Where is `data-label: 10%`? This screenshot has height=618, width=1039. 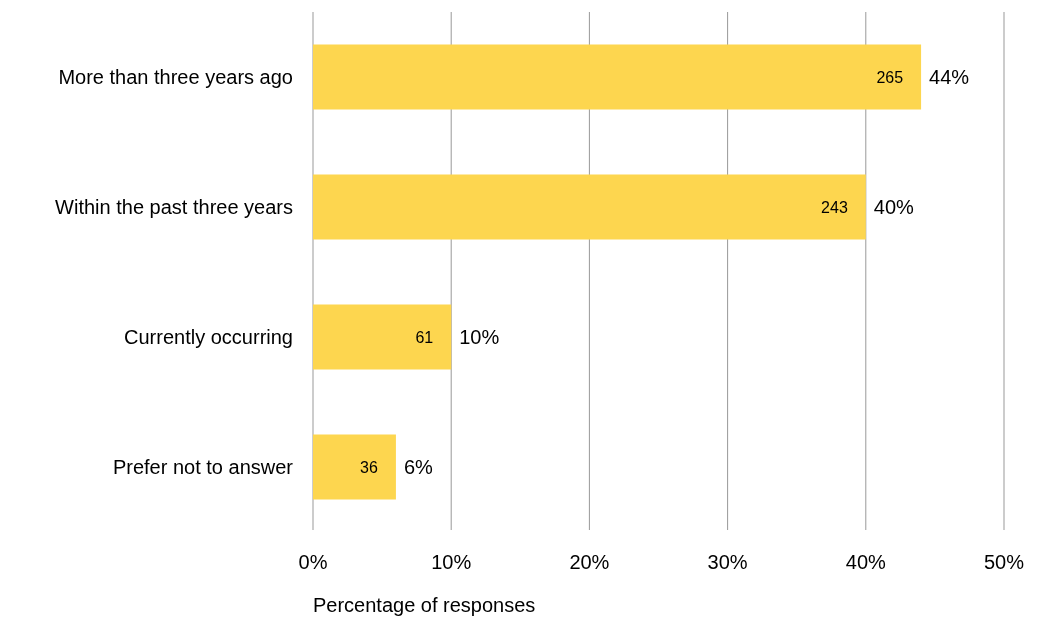
data-label: 10% is located at coordinates (479, 337).